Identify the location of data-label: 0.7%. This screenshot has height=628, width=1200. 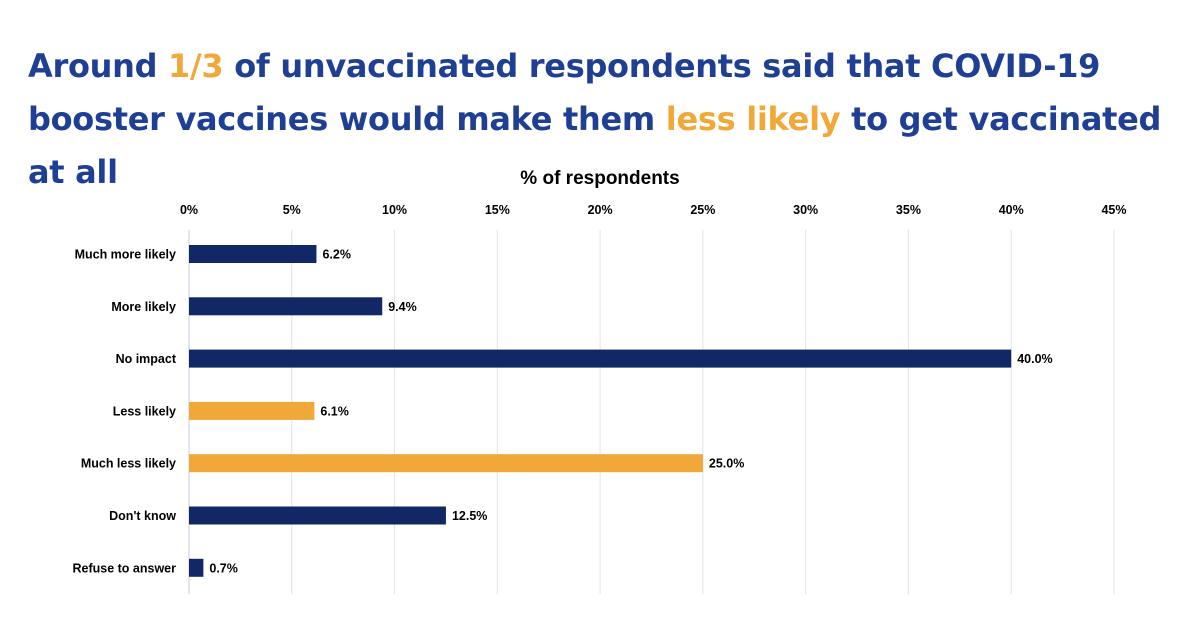
(223, 568).